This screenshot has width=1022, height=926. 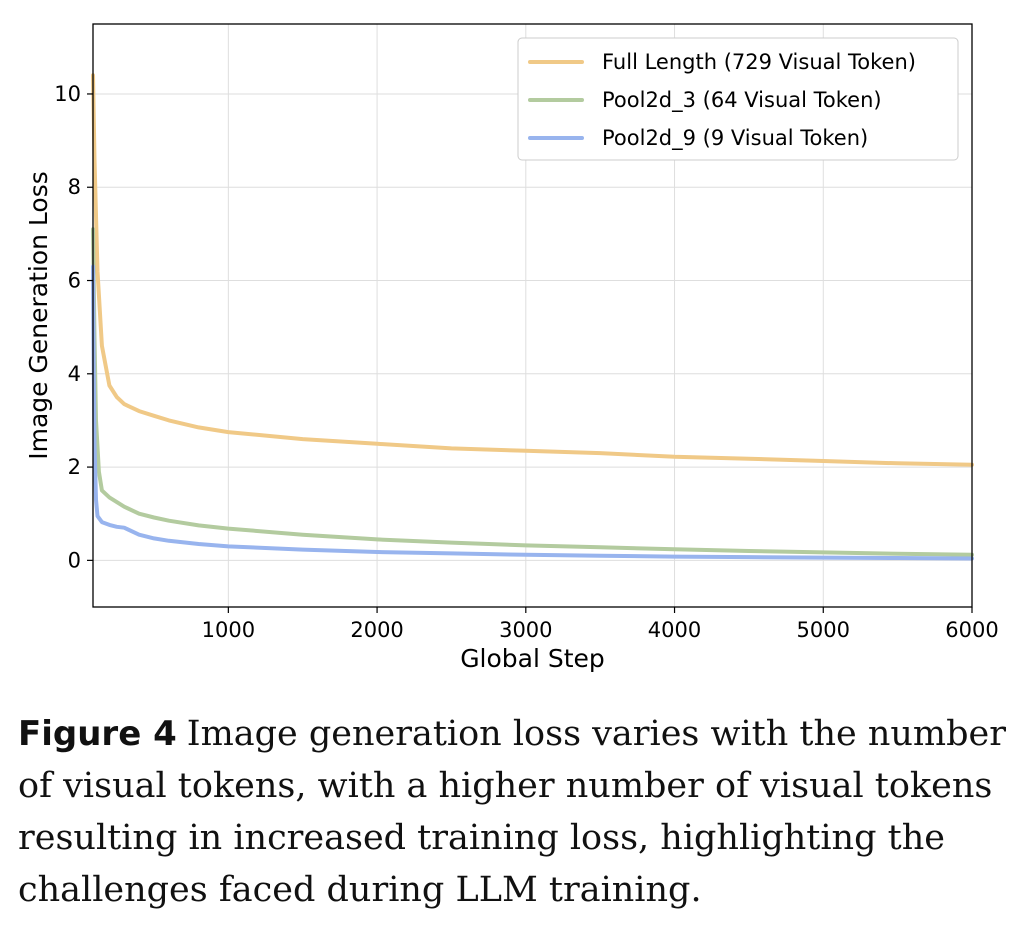 What do you see at coordinates (74, 374) in the screenshot?
I see `y-tick-label: 4` at bounding box center [74, 374].